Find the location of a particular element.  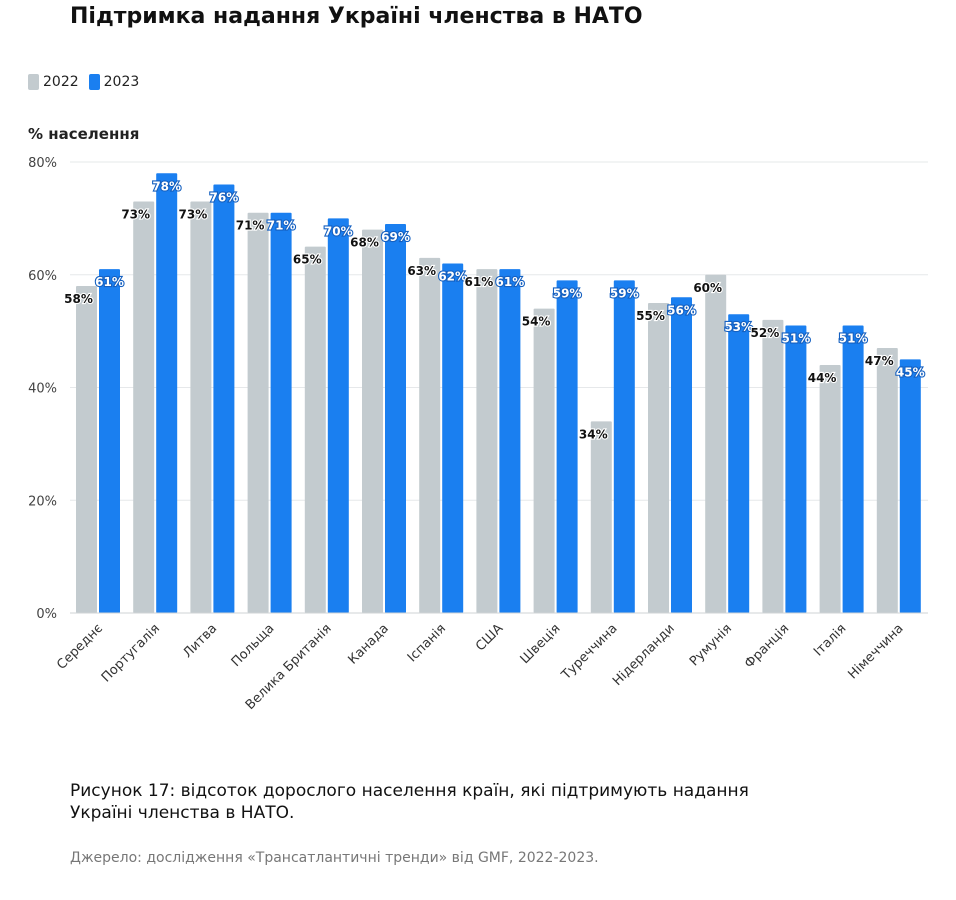

data-label-2023: 53% is located at coordinates (738, 327).